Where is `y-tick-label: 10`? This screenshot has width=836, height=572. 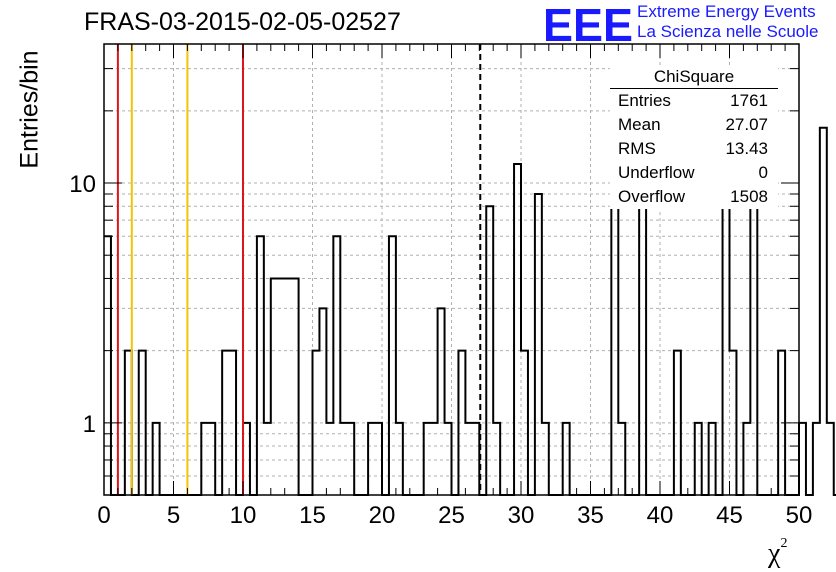
y-tick-label: 10 is located at coordinates (82, 184).